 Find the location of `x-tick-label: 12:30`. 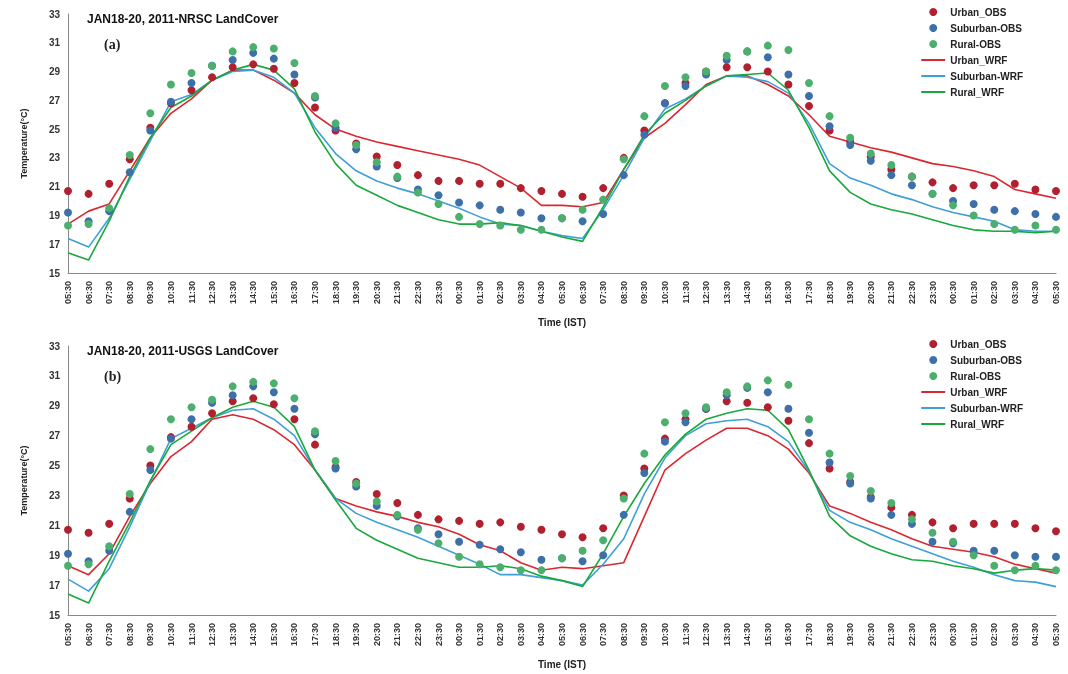

x-tick-label: 12:30 is located at coordinates (212, 293).